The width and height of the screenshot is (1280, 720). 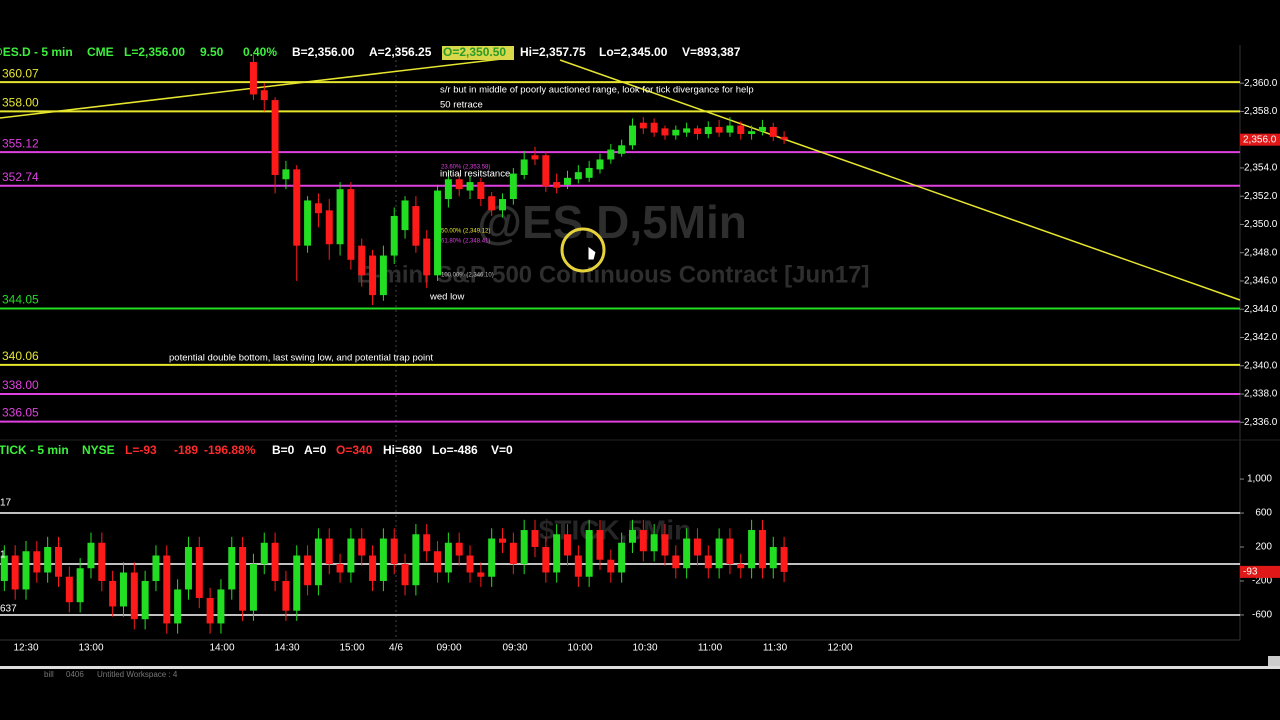 I want to click on fib-label: 23.60% (2,353.58), so click(x=465, y=168).